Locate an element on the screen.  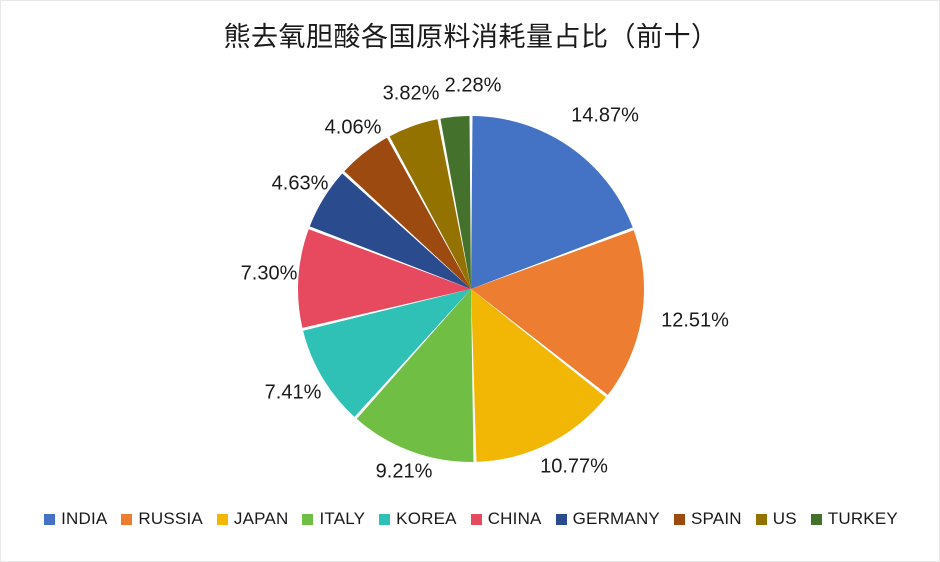
chart-title: 熊去氧胆酸各国原料消耗量占比（前十） is located at coordinates (471, 37).